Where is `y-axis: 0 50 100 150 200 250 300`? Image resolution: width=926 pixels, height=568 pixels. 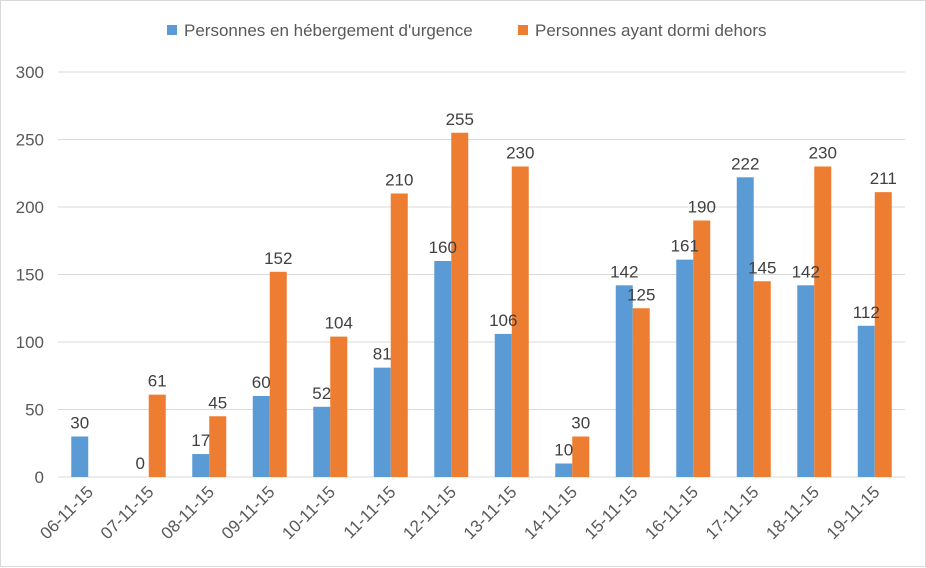
y-axis: 0 50 100 150 200 250 300 is located at coordinates (30, 275).